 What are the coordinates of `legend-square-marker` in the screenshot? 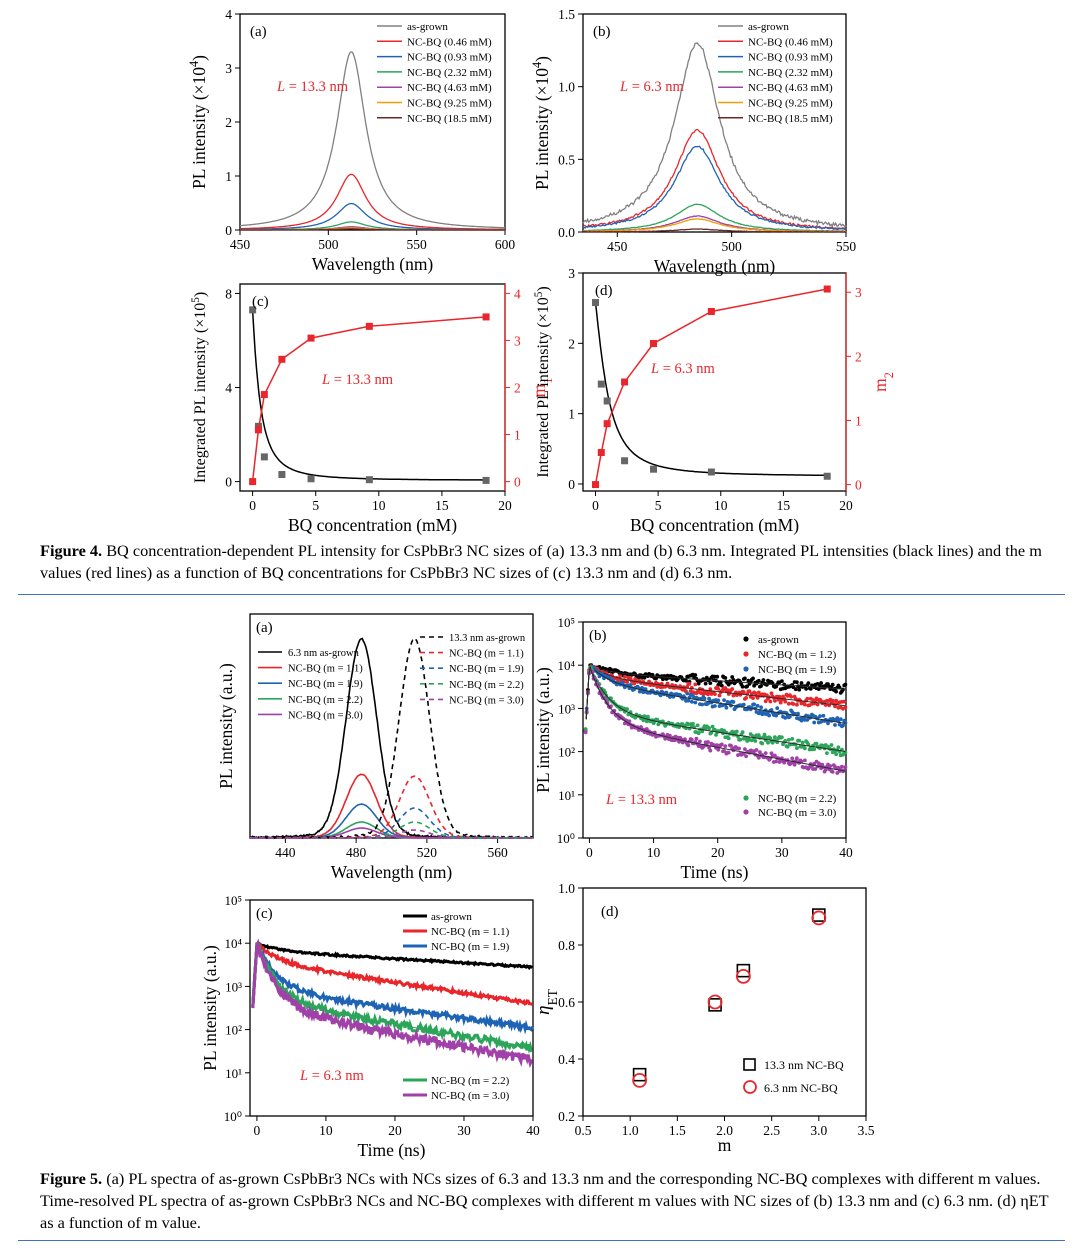 It's located at (749, 1064).